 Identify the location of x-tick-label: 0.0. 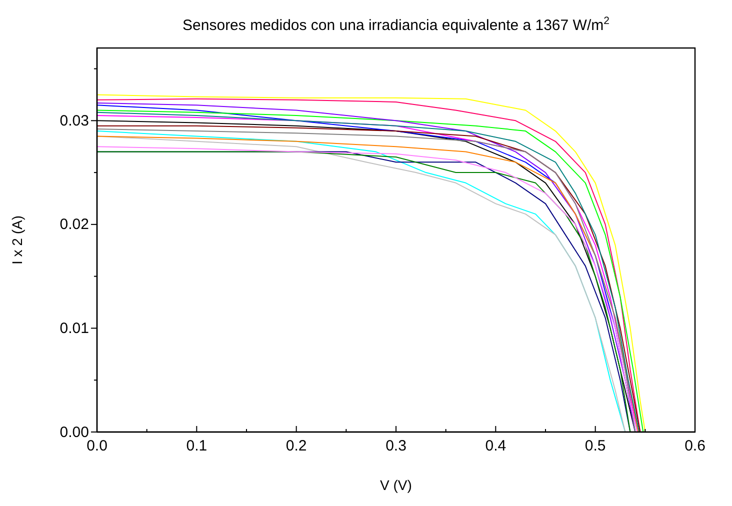
(97, 446).